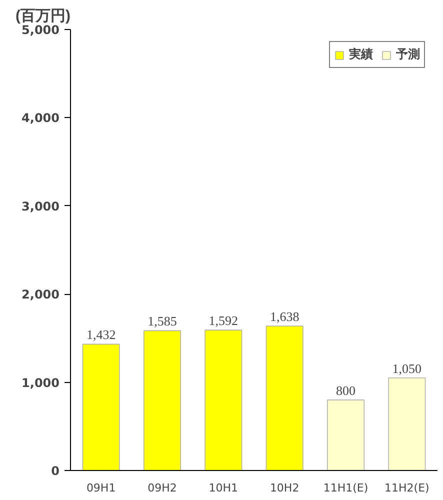  Describe the element at coordinates (407, 488) in the screenshot. I see `x-tick-label: 11H2(E)` at that location.